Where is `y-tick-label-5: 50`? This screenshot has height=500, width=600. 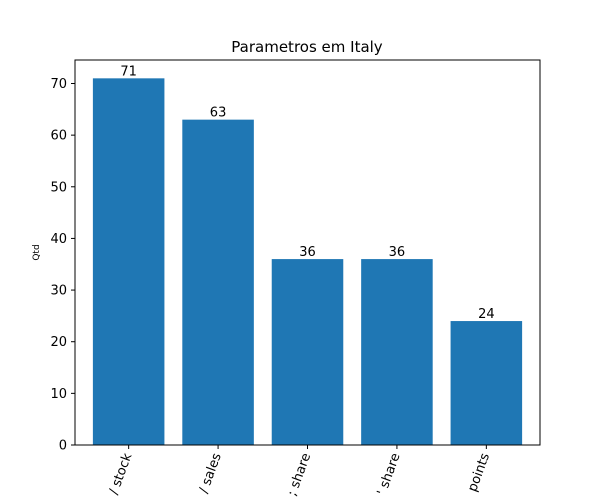 y-tick-label-5: 50 is located at coordinates (58, 187).